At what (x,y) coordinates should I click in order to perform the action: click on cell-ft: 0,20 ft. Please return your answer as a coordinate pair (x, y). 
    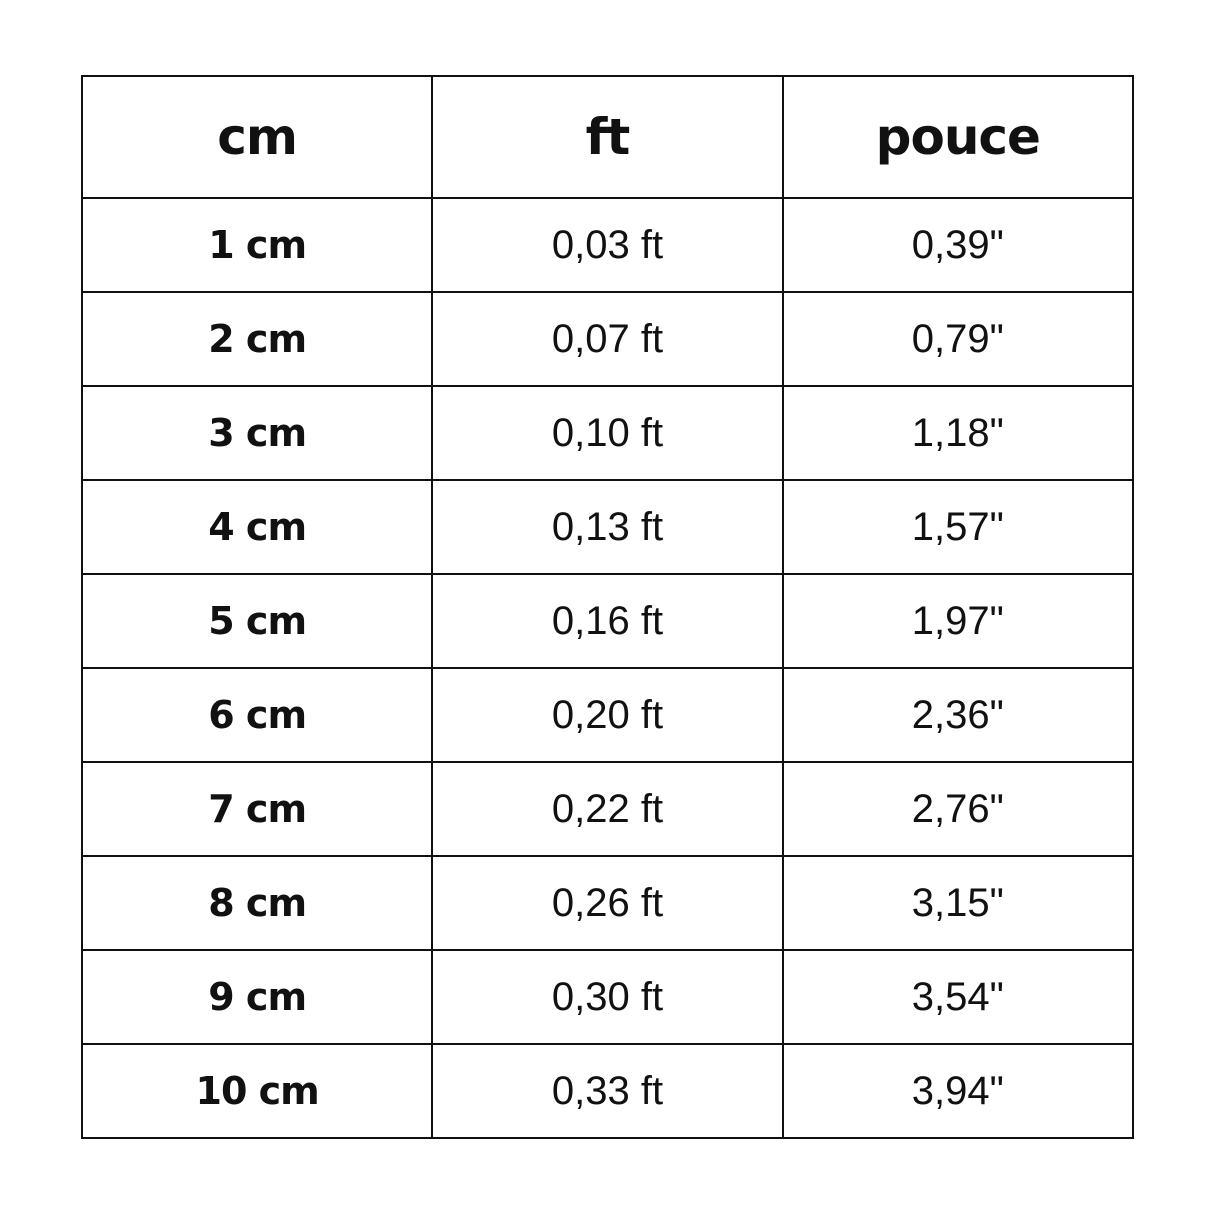
    Looking at the image, I should click on (607, 715).